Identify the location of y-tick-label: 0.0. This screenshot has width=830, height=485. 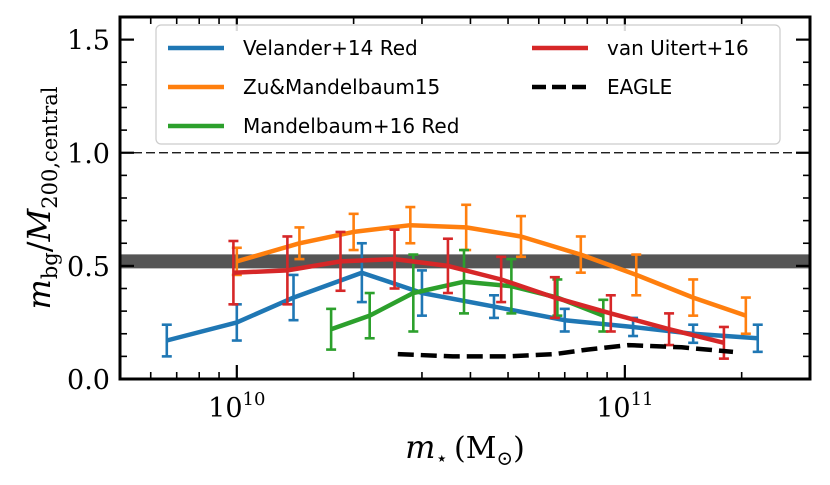
(88, 380).